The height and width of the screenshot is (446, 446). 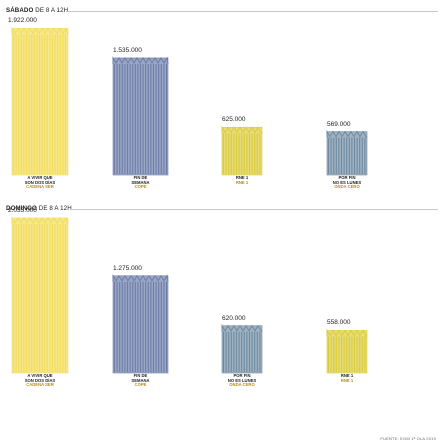 I want to click on saturday-divider, so click(x=252, y=11).